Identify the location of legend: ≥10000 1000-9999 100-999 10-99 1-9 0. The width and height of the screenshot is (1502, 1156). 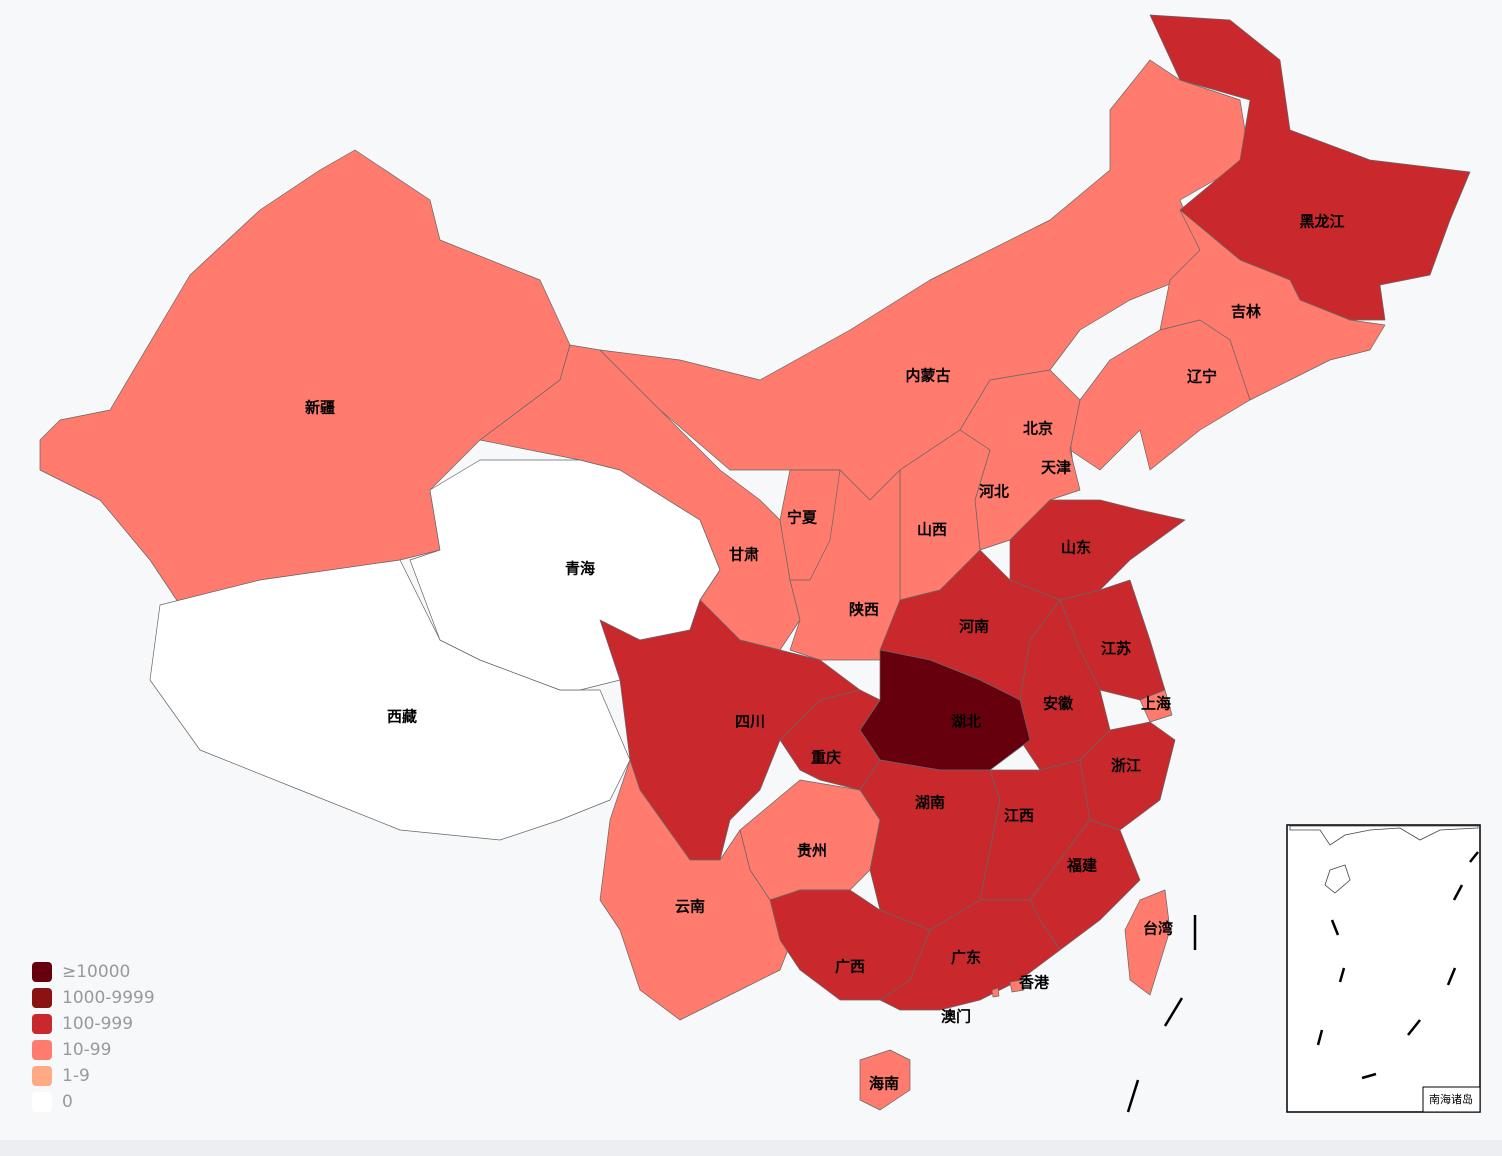
(93, 1037).